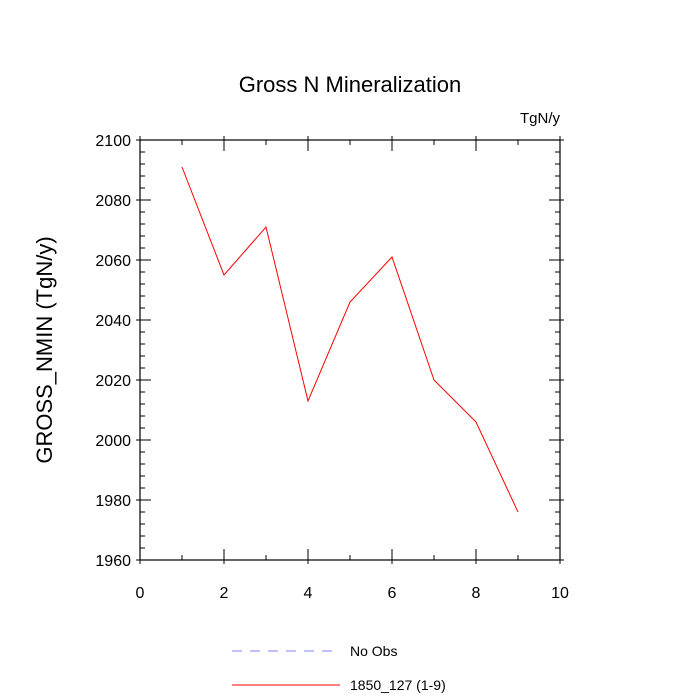 This screenshot has width=700, height=700. What do you see at coordinates (560, 593) in the screenshot?
I see `x-tick-label: 10` at bounding box center [560, 593].